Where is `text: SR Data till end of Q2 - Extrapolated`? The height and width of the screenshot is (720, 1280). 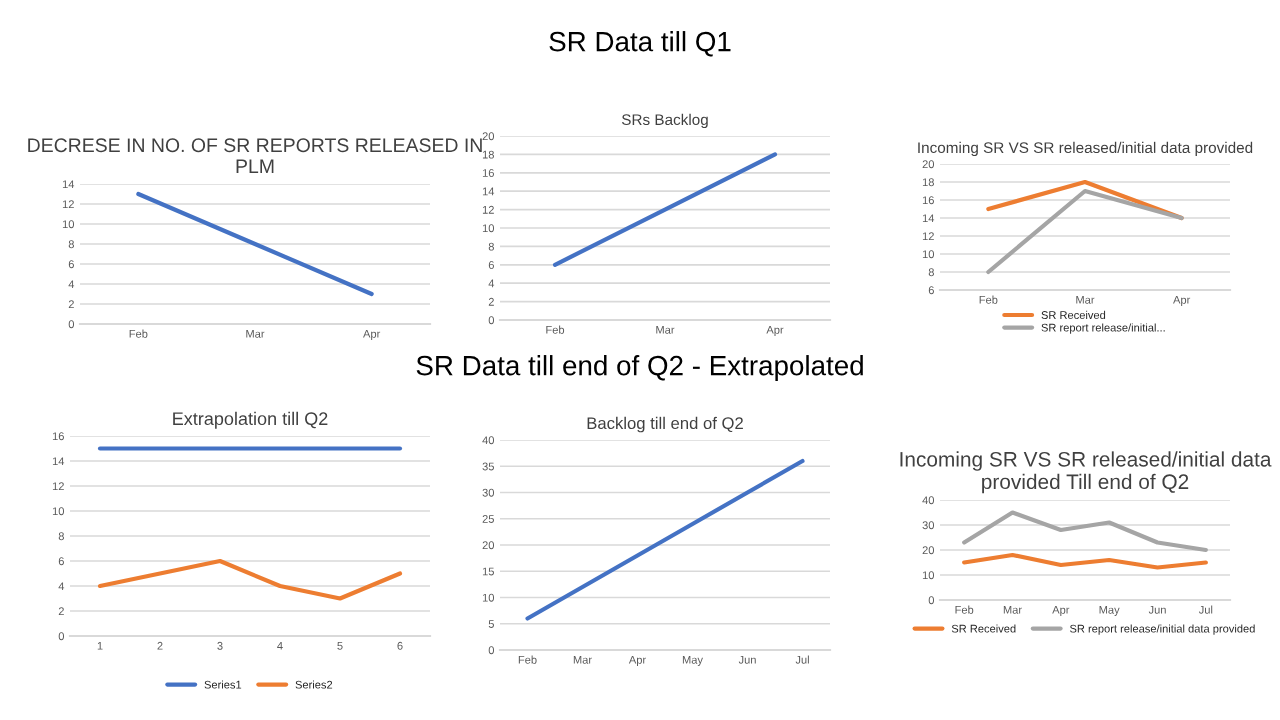 text: SR Data till end of Q2 - Extrapolated is located at coordinates (639, 368).